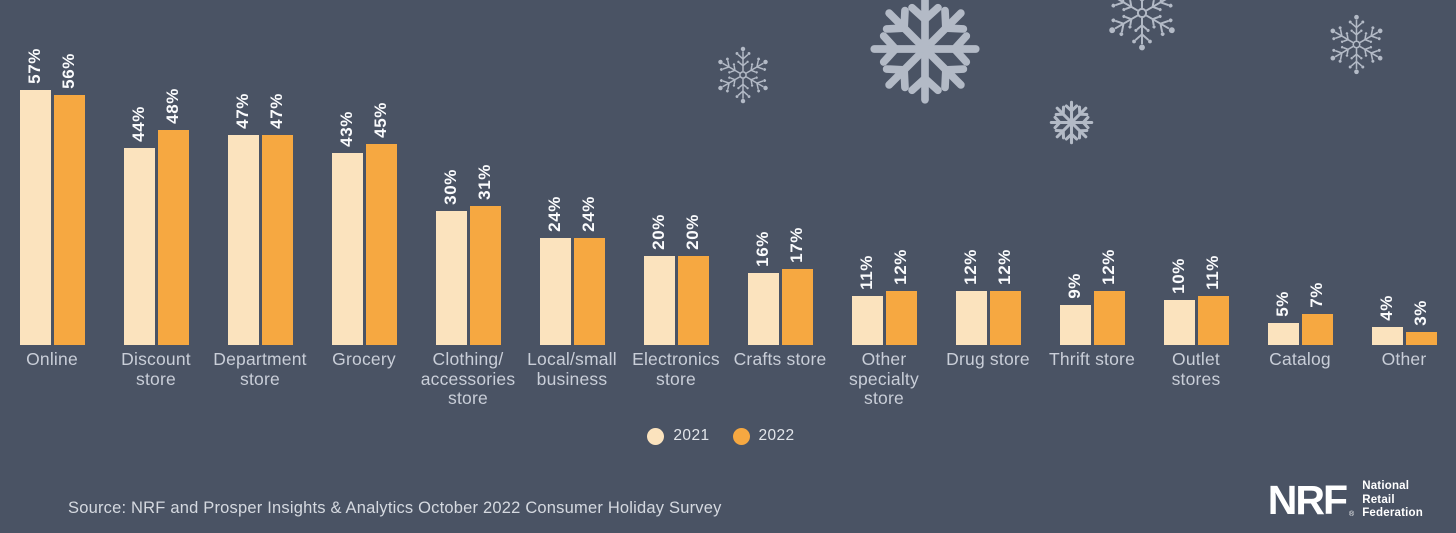  I want to click on bar-column-2022: 3%, so click(1421, 322).